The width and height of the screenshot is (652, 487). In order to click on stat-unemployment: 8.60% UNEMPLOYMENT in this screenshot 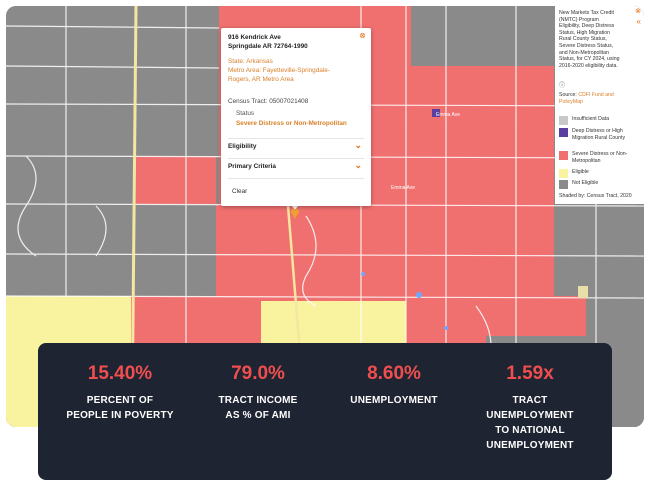, I will do `click(394, 375)`.